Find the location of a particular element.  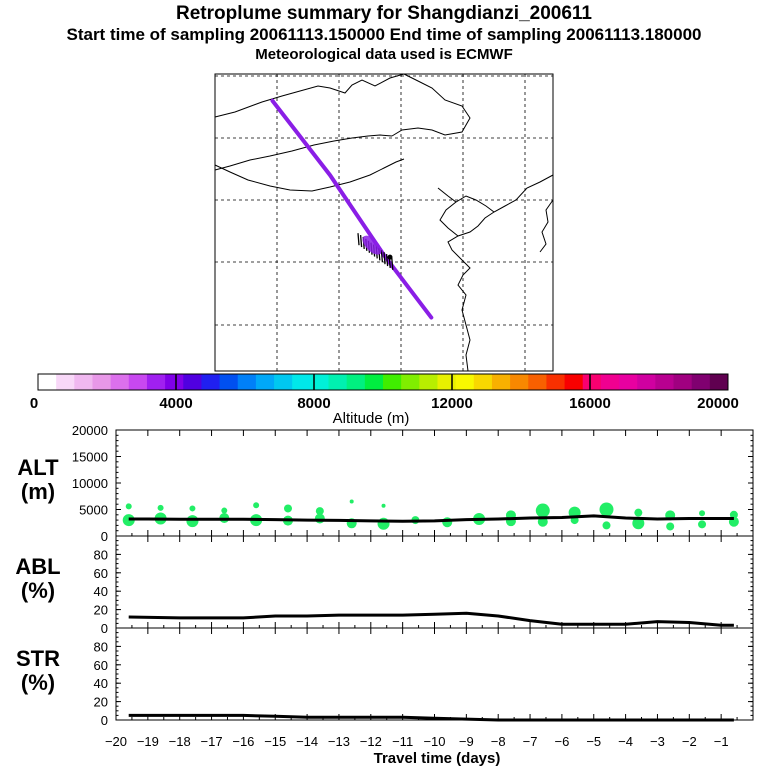

panel-abl: 80 60 40 20 0 ABL(%) is located at coordinates (384, 585).